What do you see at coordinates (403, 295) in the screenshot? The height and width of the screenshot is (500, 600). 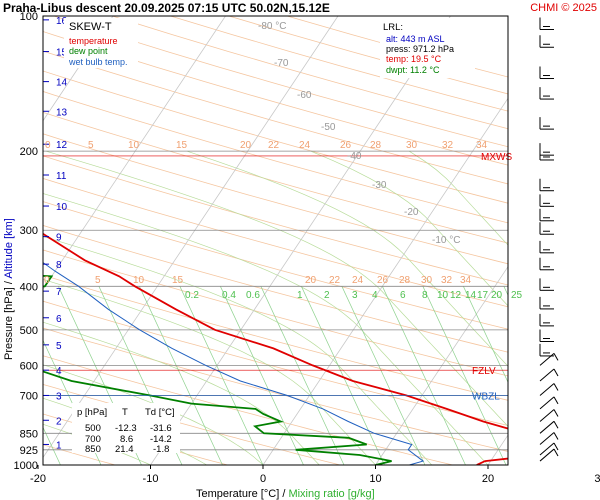 I see `mixing-ratio-green-label: 6` at bounding box center [403, 295].